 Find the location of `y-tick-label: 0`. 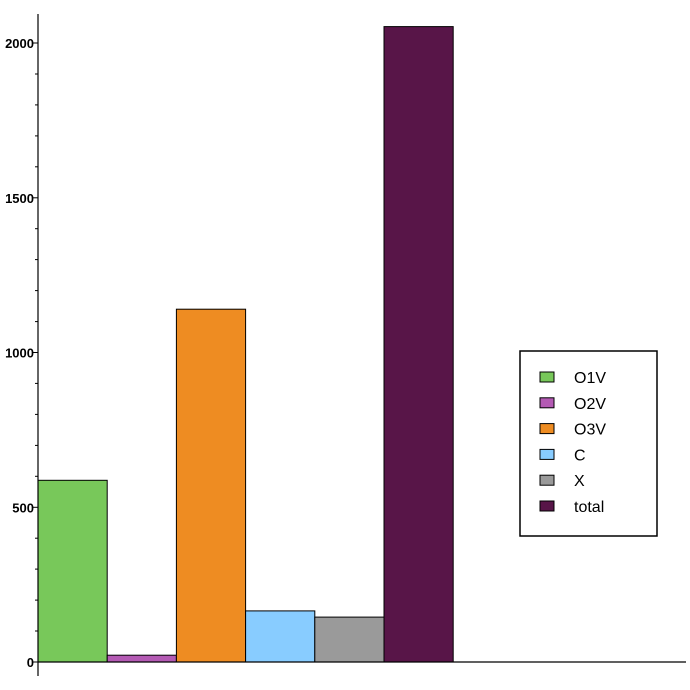

y-tick-label: 0 is located at coordinates (30, 662).